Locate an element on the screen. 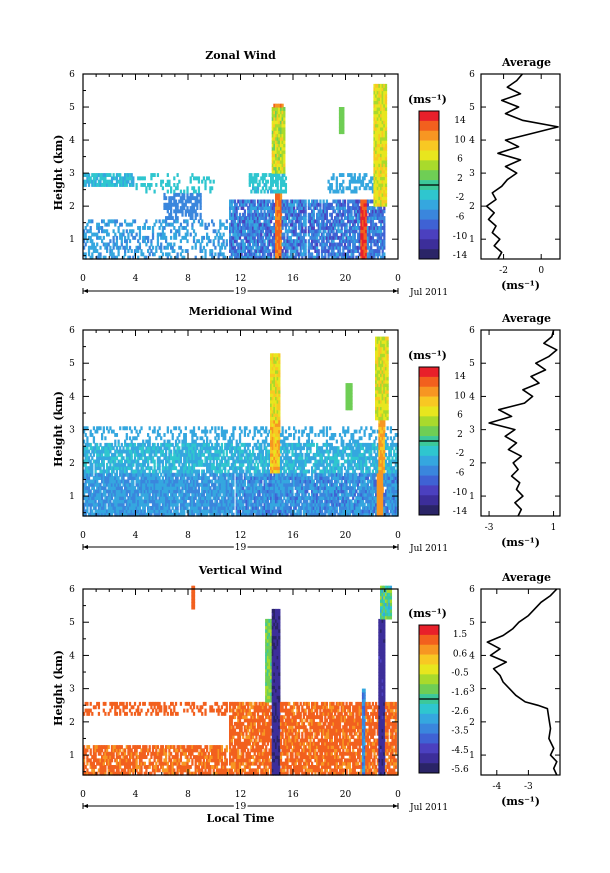 The image size is (610, 873). colorbar-tick-label: -2 is located at coordinates (460, 198).